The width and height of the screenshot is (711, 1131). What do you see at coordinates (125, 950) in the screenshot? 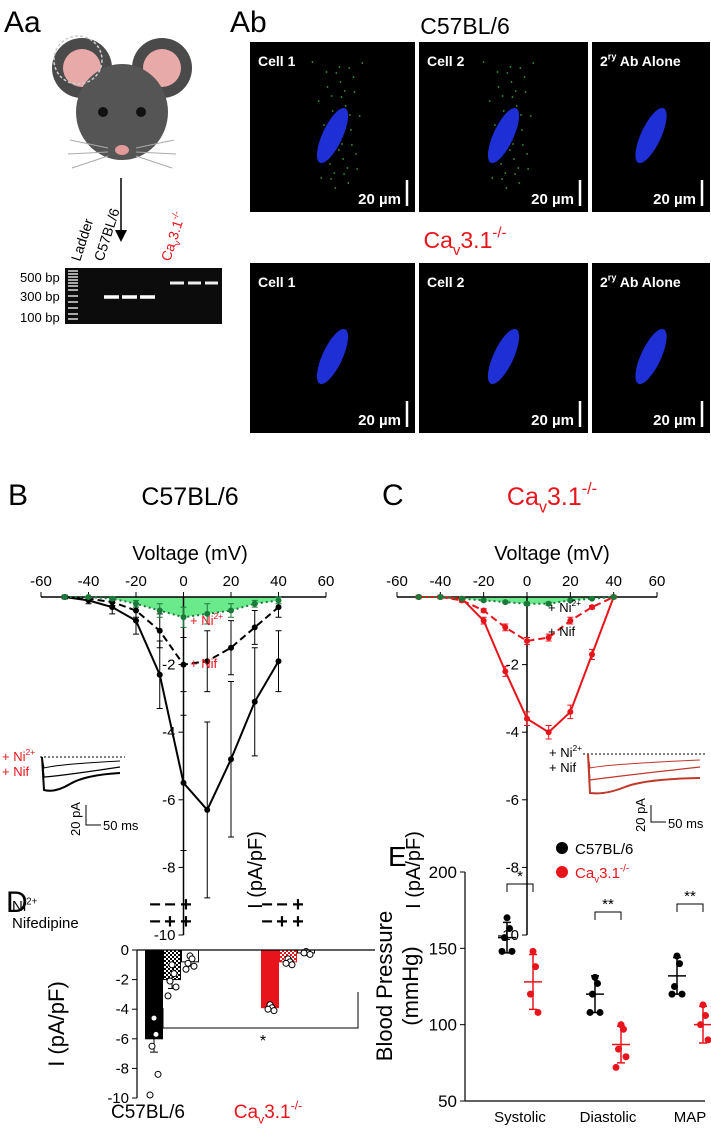
I see `y-tick-label: 0` at bounding box center [125, 950].